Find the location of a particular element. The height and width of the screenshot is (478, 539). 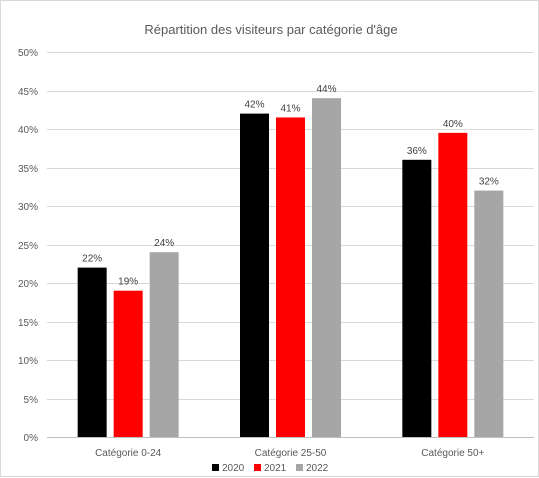

legend-label: 2021 is located at coordinates (275, 468).